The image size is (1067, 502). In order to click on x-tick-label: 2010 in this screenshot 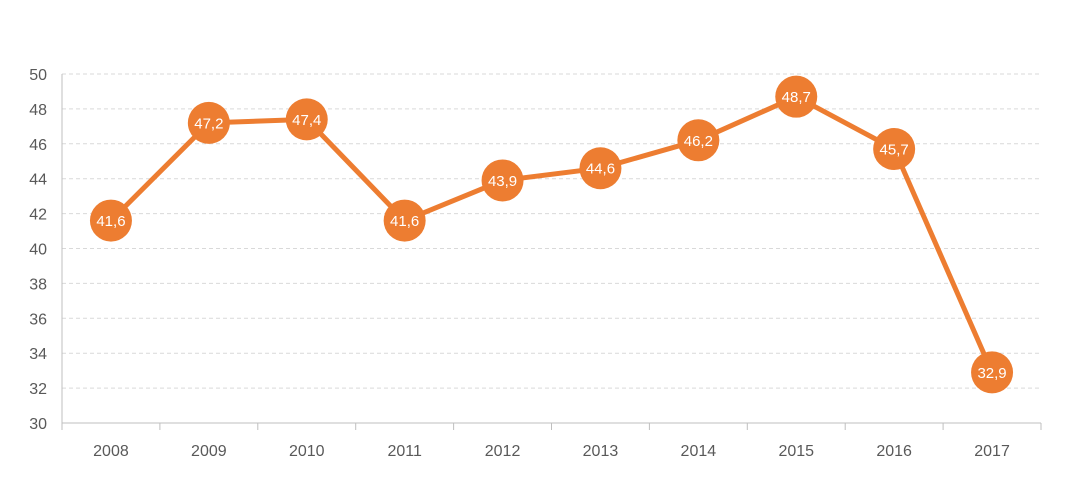, I will do `click(307, 451)`.